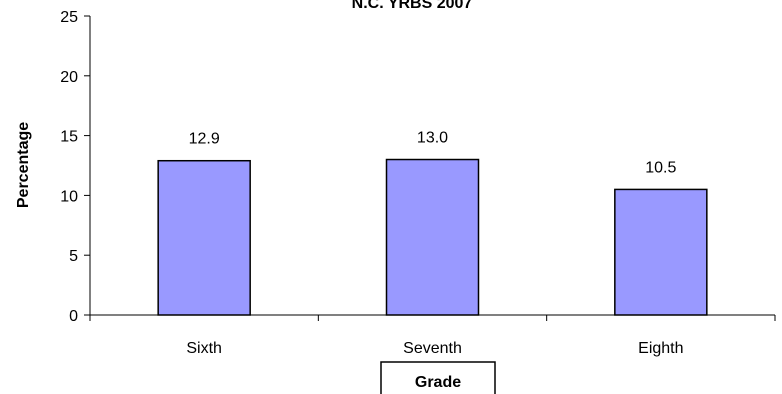 Image resolution: width=782 pixels, height=394 pixels. I want to click on y-tick-label: 10, so click(69, 196).